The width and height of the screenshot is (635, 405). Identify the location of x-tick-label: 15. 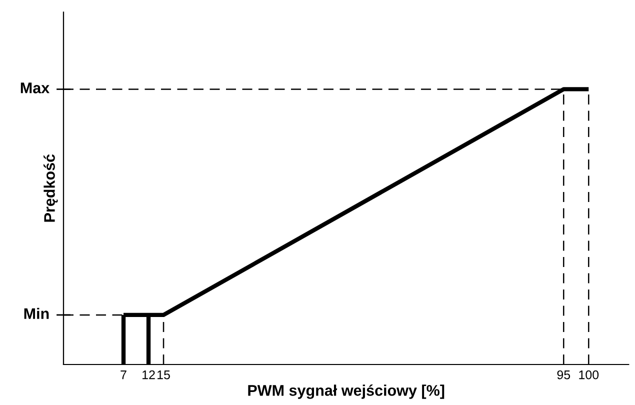
(164, 375).